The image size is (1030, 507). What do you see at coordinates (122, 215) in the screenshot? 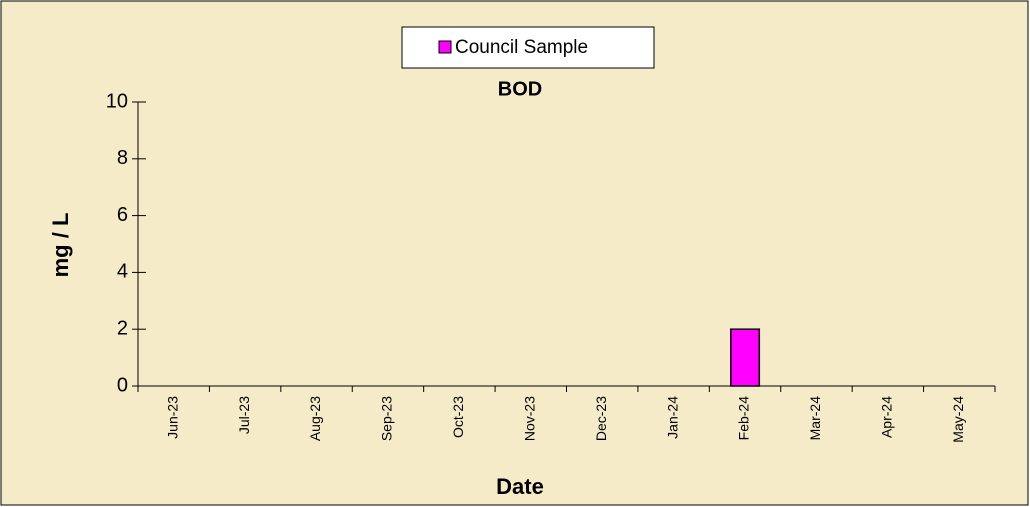
I see `y-tick-label: 6` at bounding box center [122, 215].